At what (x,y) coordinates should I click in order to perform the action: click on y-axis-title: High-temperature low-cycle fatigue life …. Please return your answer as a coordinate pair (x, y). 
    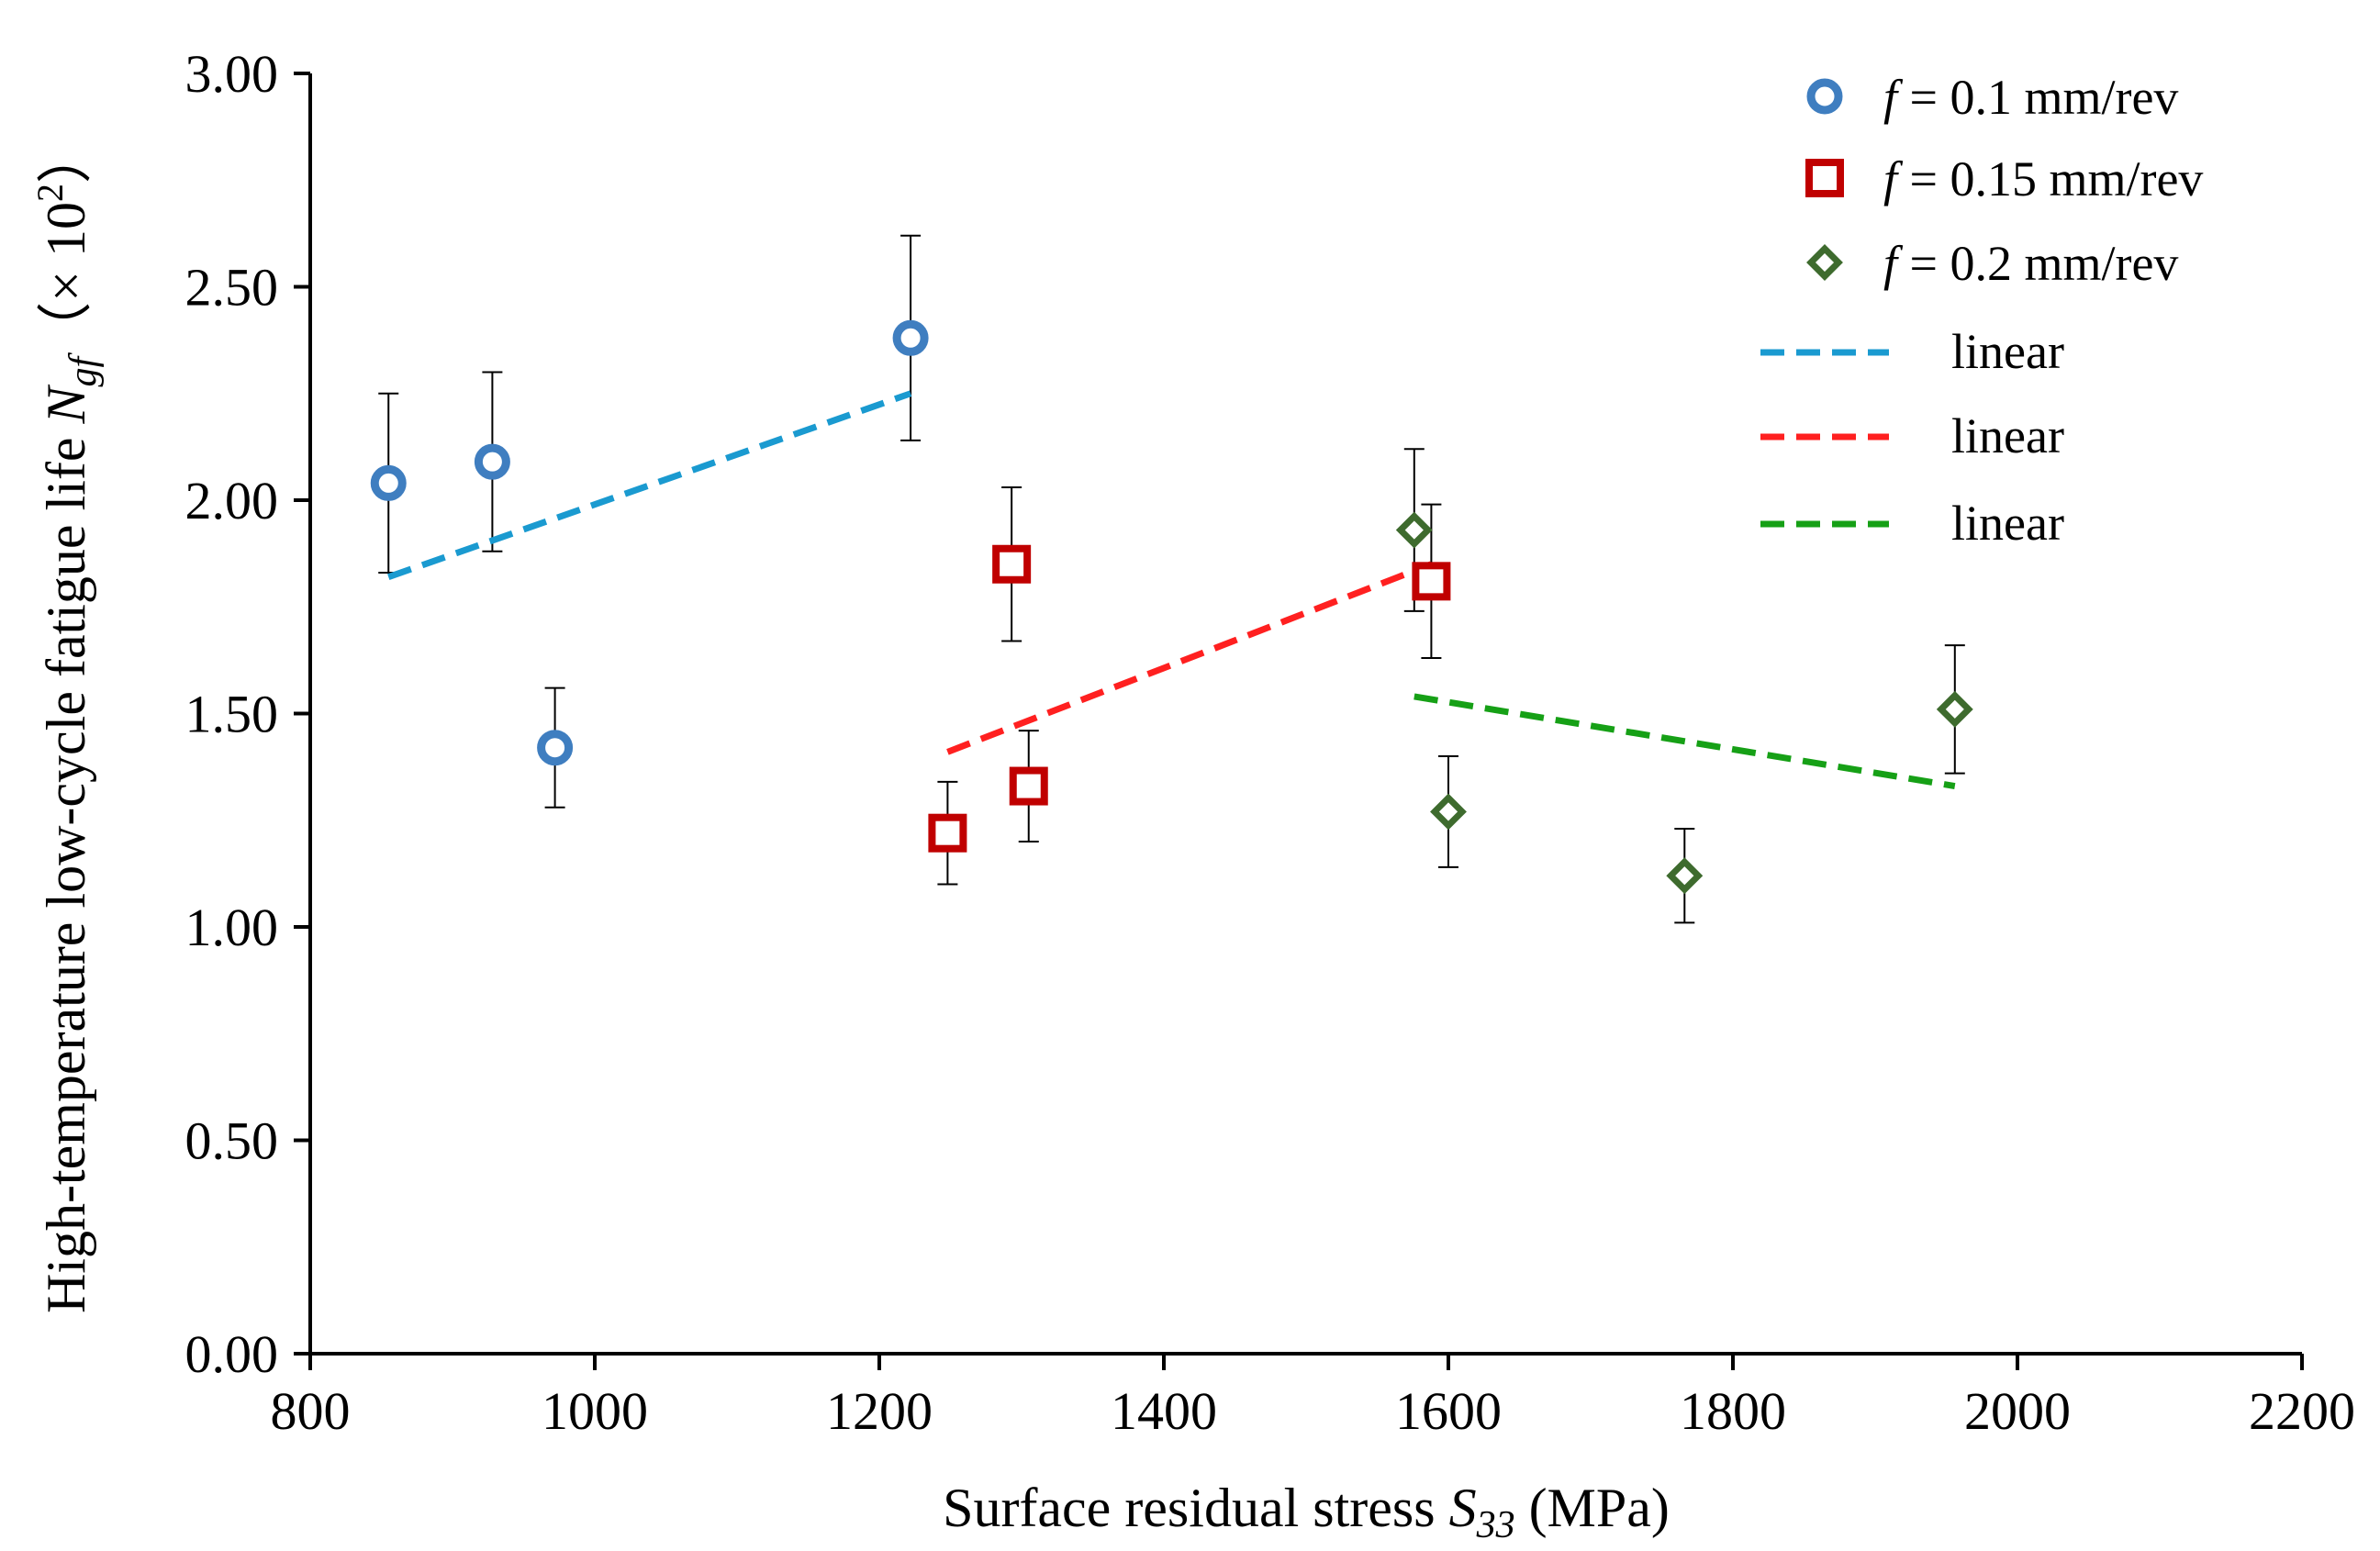
    Looking at the image, I should click on (67, 720).